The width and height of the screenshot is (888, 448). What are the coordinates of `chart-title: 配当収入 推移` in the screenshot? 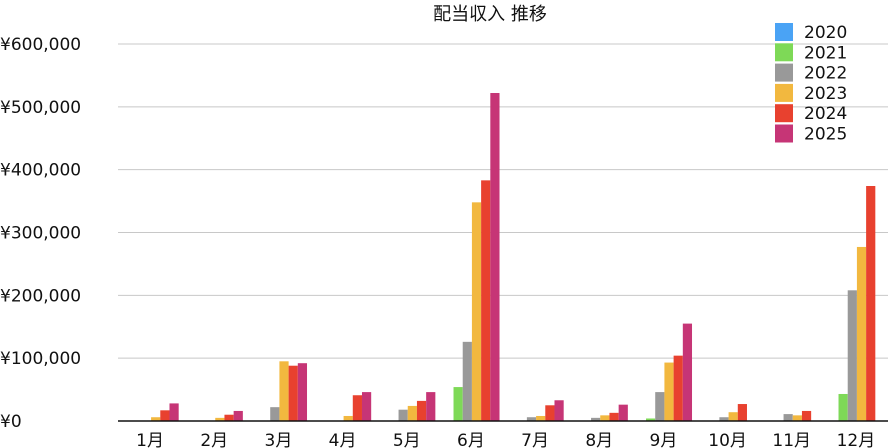 It's located at (490, 14).